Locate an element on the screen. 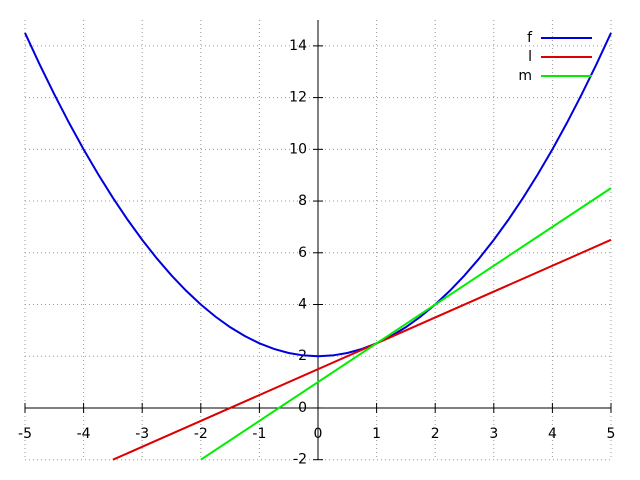 The height and width of the screenshot is (480, 640). x-tick-label: 2 is located at coordinates (435, 434).